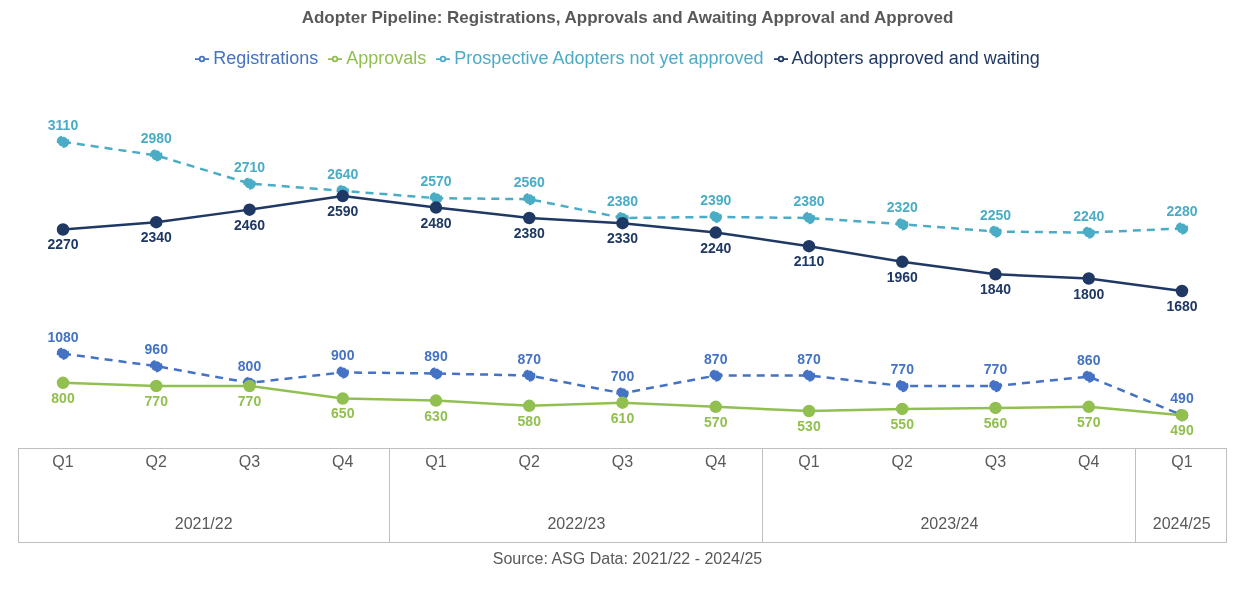  I want to click on legend-label: Prospective Adopters not yet approved, so click(609, 58).